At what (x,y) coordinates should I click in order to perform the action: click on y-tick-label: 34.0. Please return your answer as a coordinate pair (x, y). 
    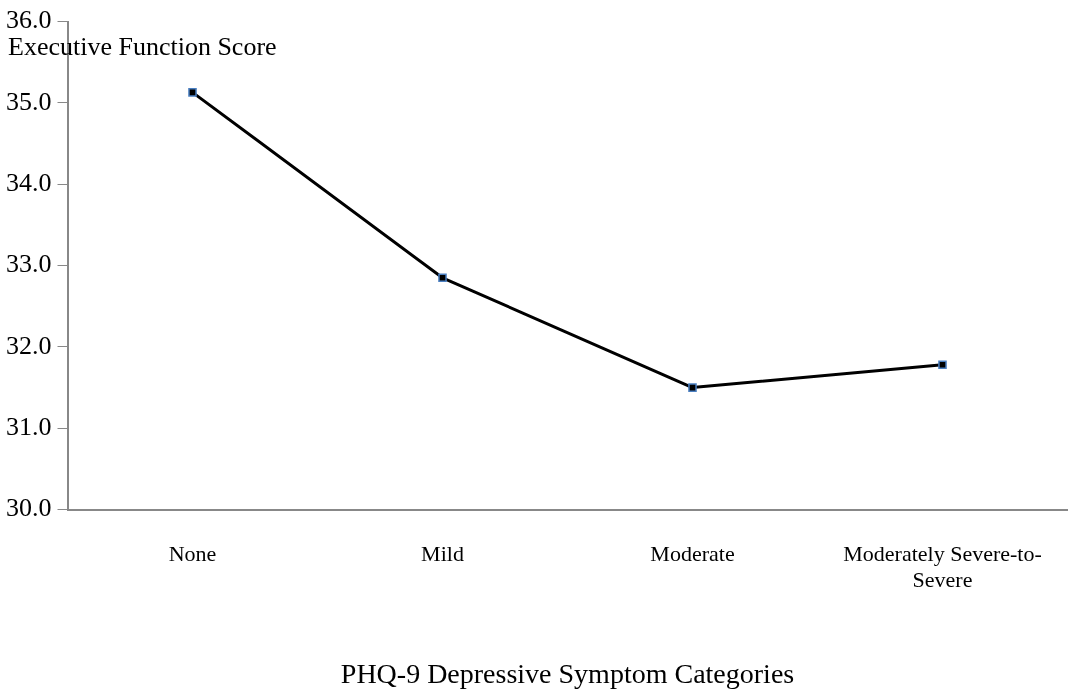
    Looking at the image, I should click on (29, 183).